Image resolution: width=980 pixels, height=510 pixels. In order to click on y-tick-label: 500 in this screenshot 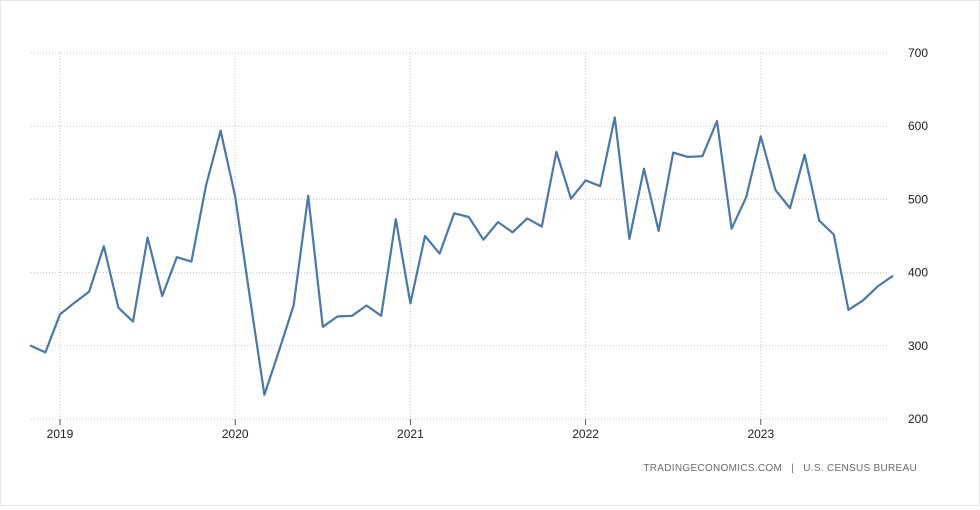, I will do `click(918, 199)`.